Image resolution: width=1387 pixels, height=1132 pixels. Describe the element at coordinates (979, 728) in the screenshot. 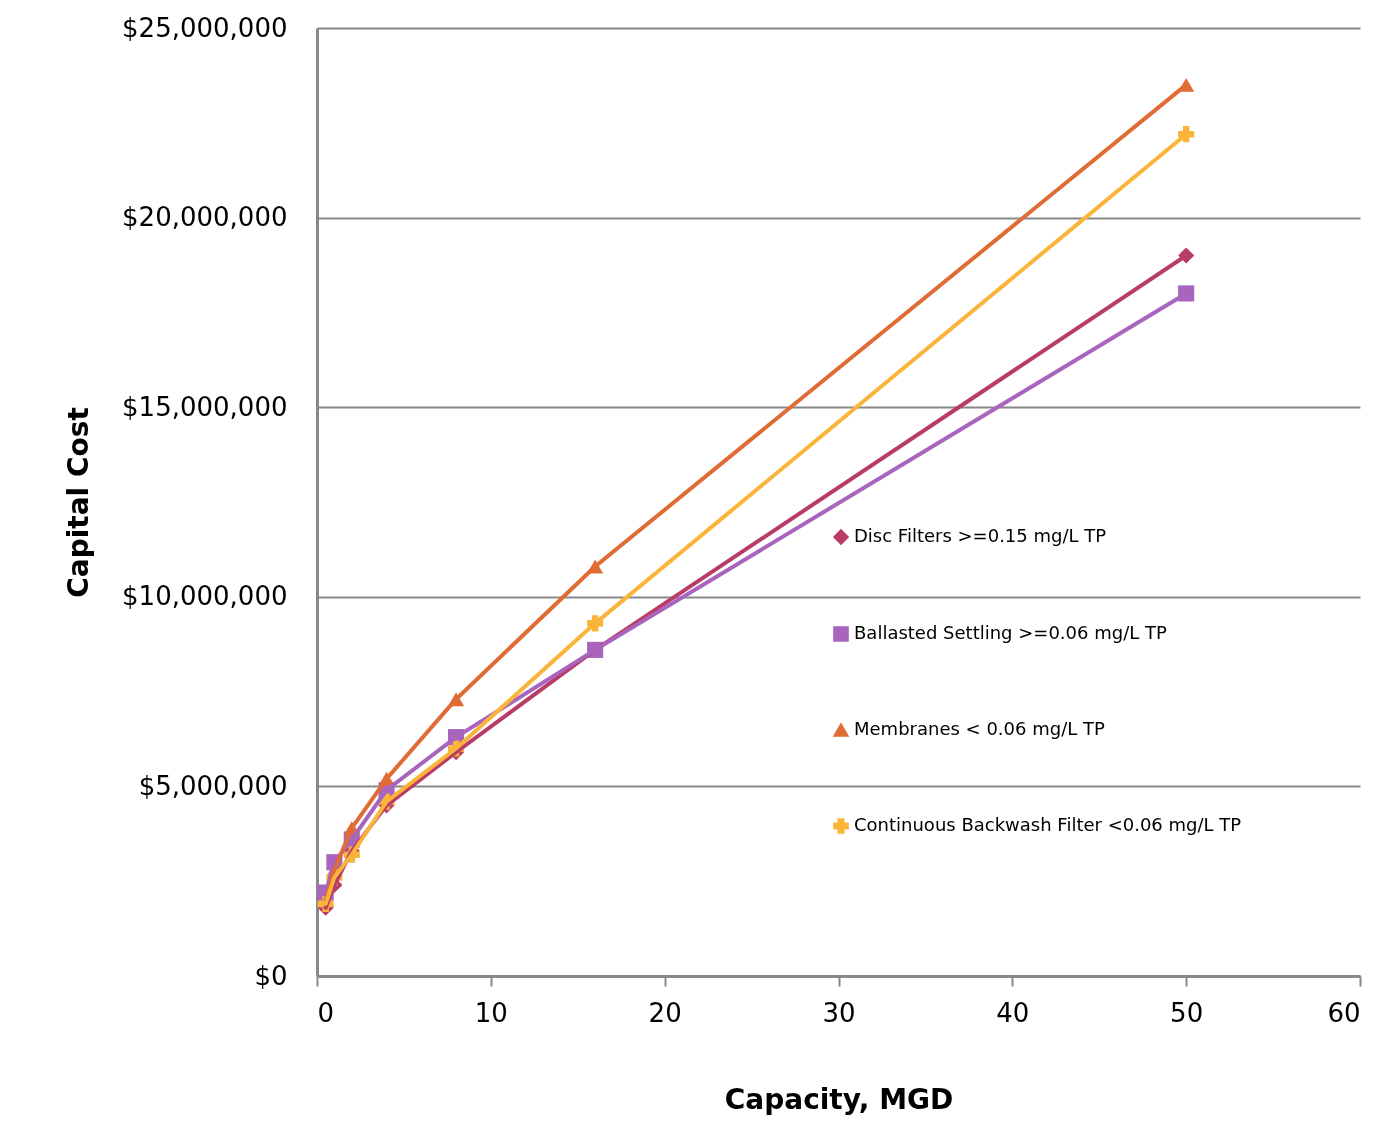

I see `legend-label: Membranes < 0.06 mg/L TP` at that location.